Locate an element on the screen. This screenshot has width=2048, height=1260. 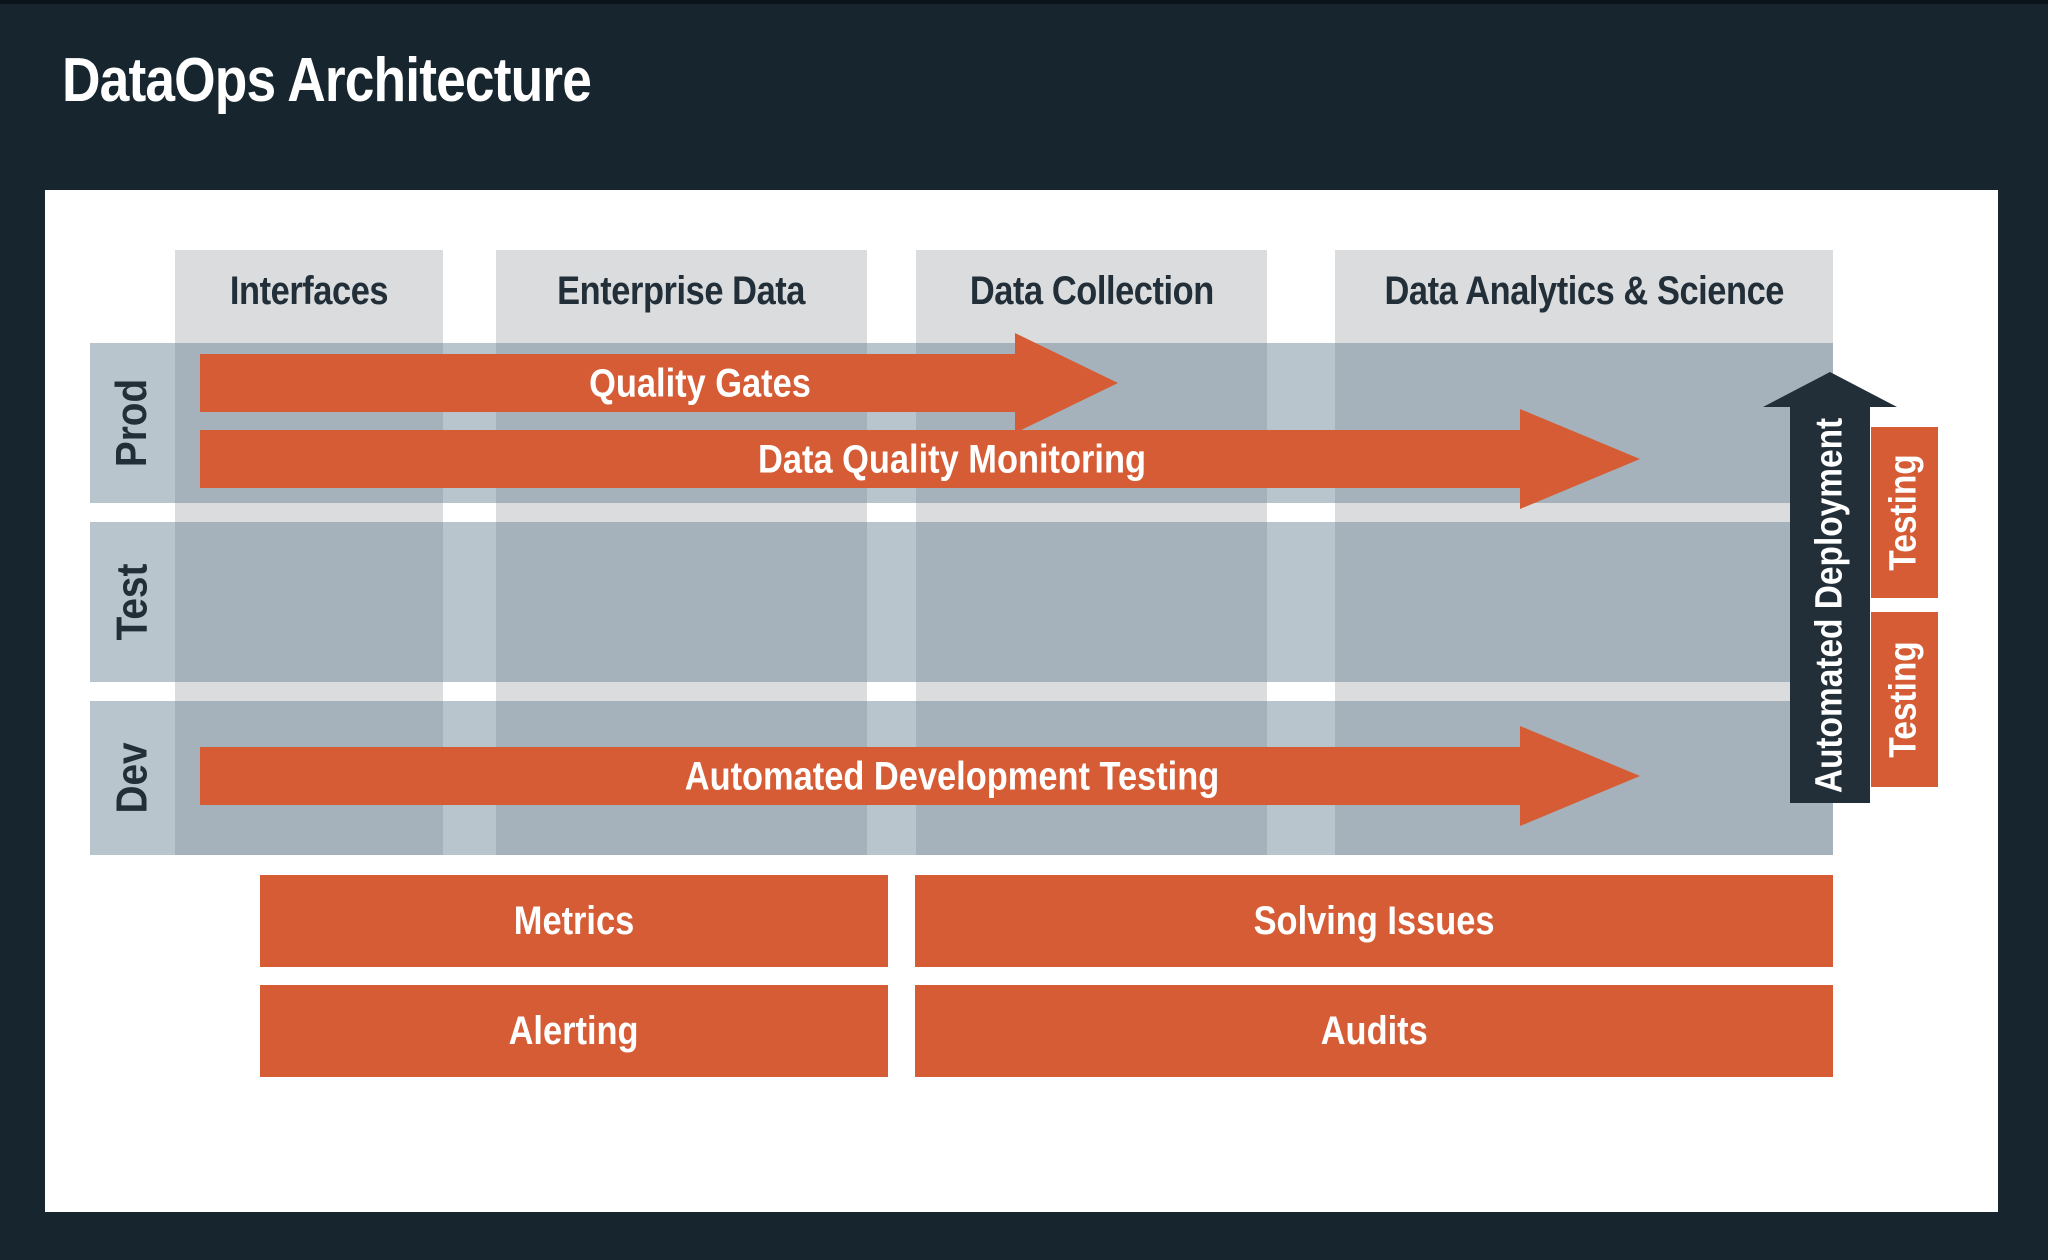
bar-solving-issues: Solving Issues is located at coordinates (1374, 921).